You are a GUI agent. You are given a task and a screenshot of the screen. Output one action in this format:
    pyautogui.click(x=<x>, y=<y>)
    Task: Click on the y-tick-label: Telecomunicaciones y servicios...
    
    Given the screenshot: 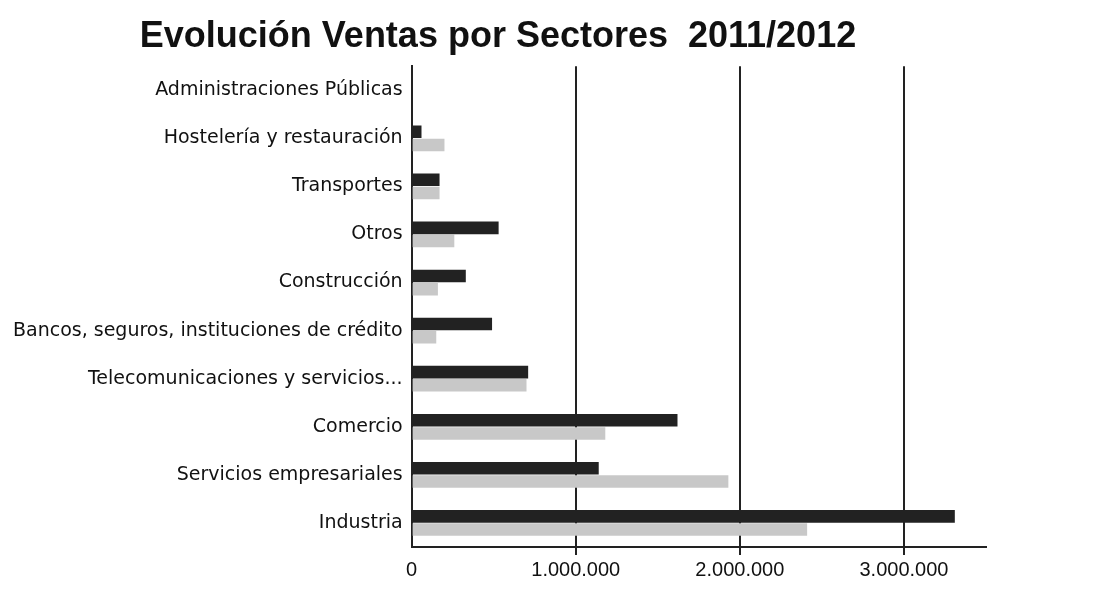 What is the action you would take?
    pyautogui.click(x=244, y=376)
    